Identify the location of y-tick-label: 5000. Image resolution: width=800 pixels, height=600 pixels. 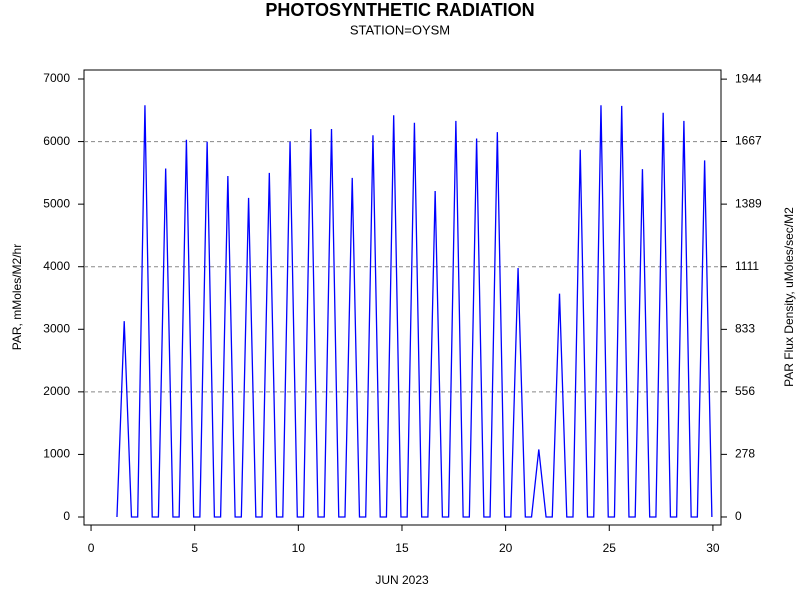
(56, 203).